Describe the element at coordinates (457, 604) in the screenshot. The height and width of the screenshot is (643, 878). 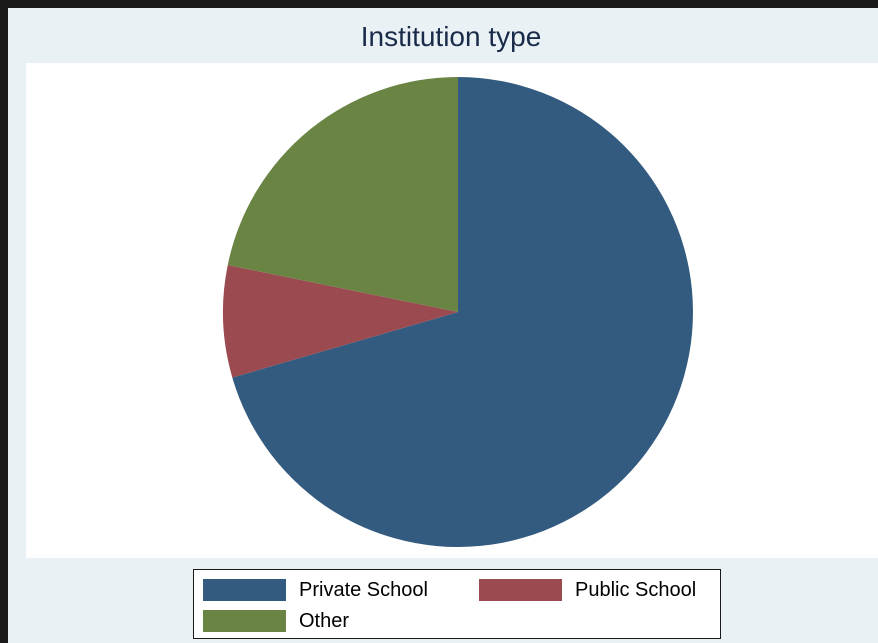
I see `legend: Private School Public School Other` at that location.